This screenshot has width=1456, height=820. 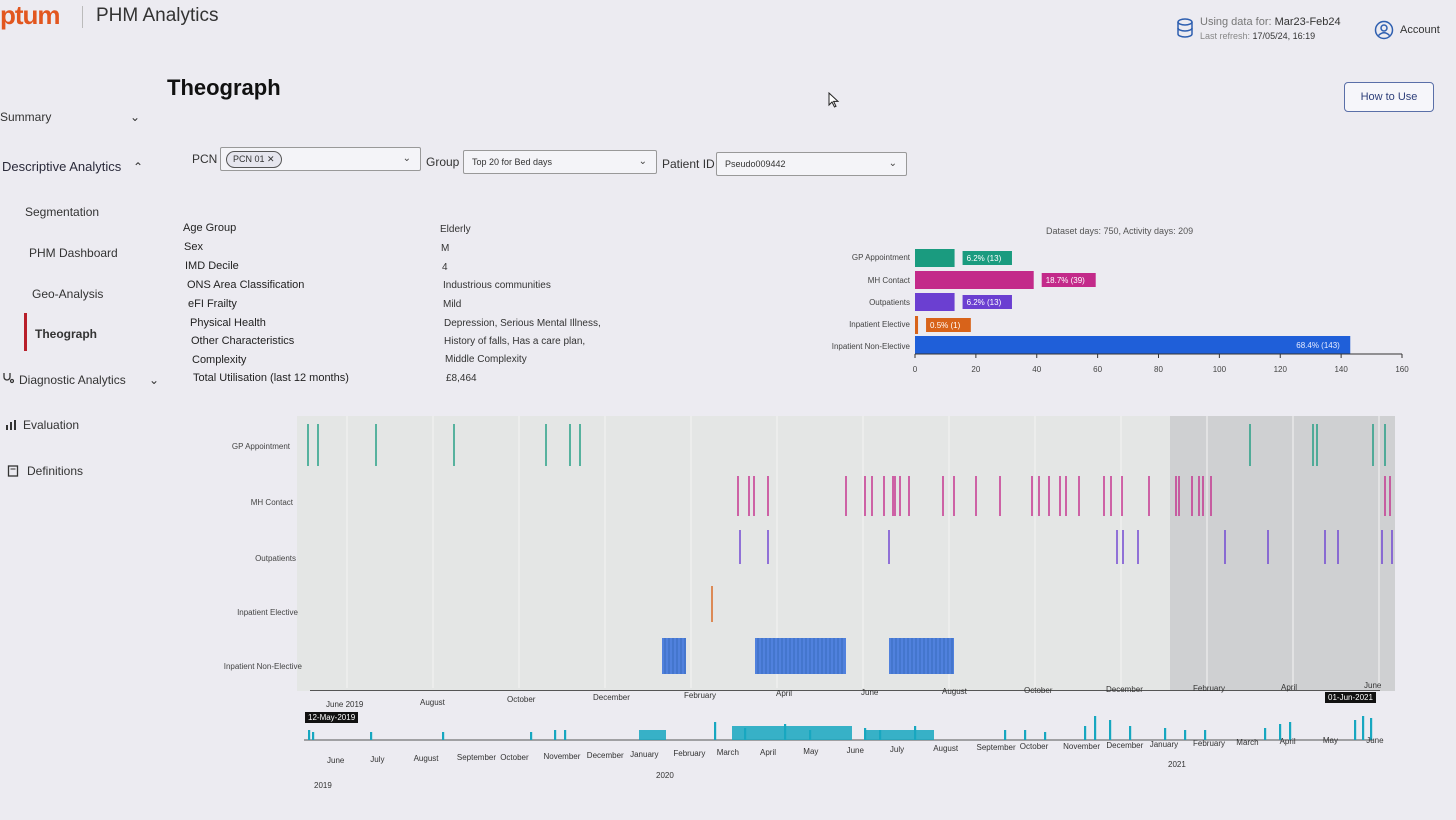 What do you see at coordinates (455, 229) in the screenshot?
I see `characteristic-value: Elderly` at bounding box center [455, 229].